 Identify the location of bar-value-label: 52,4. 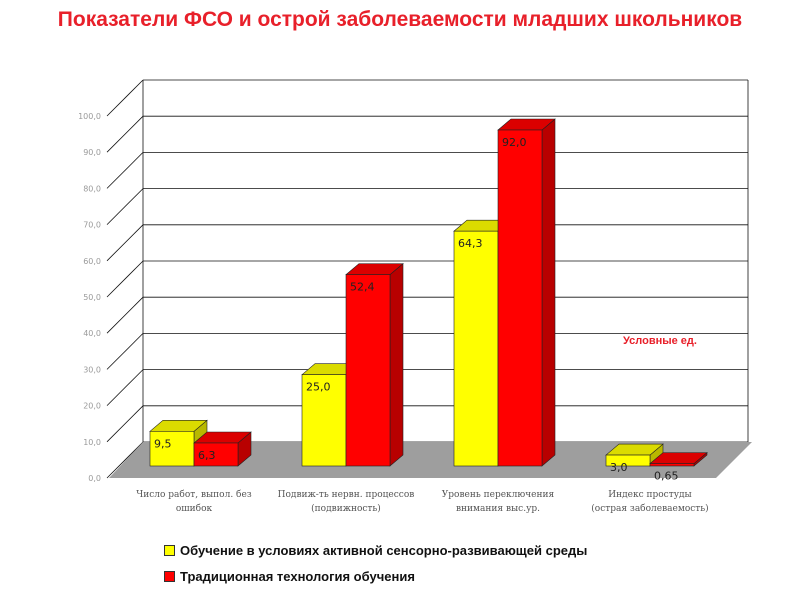
(362, 287).